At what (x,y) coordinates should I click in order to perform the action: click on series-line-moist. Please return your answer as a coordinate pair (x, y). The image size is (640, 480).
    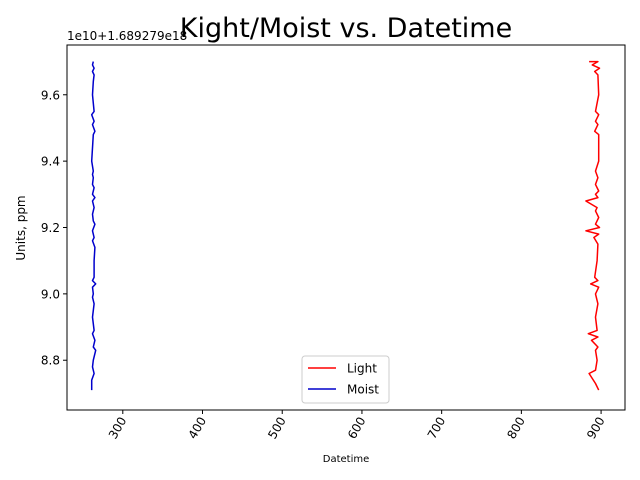
    Looking at the image, I should click on (93, 226).